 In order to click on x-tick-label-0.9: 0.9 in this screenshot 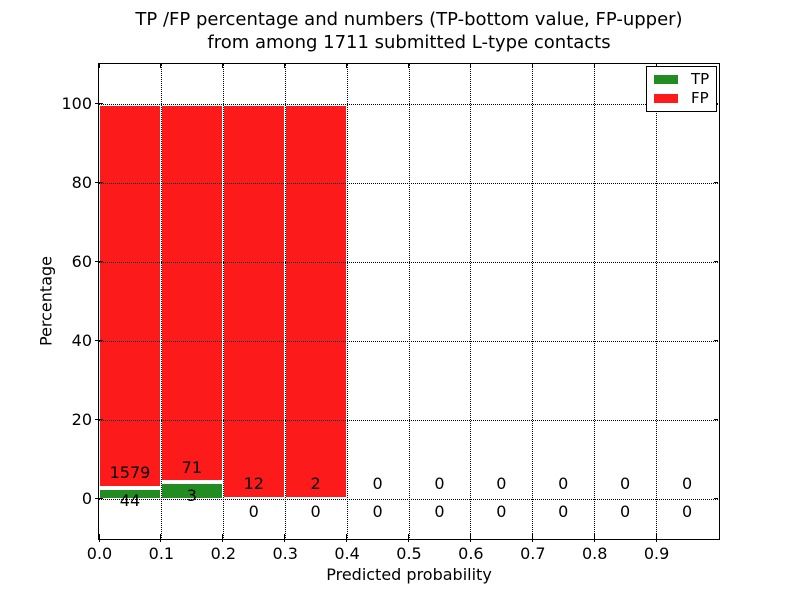, I will do `click(656, 553)`.